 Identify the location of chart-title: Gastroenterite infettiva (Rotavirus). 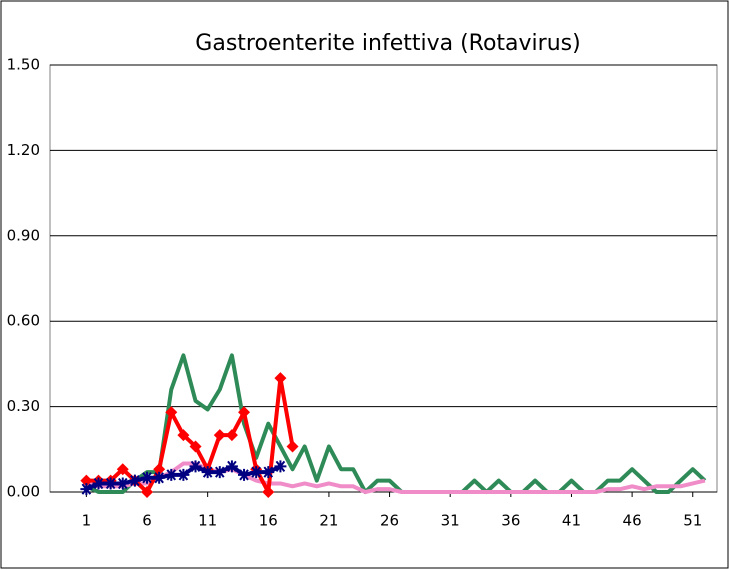
(387, 43).